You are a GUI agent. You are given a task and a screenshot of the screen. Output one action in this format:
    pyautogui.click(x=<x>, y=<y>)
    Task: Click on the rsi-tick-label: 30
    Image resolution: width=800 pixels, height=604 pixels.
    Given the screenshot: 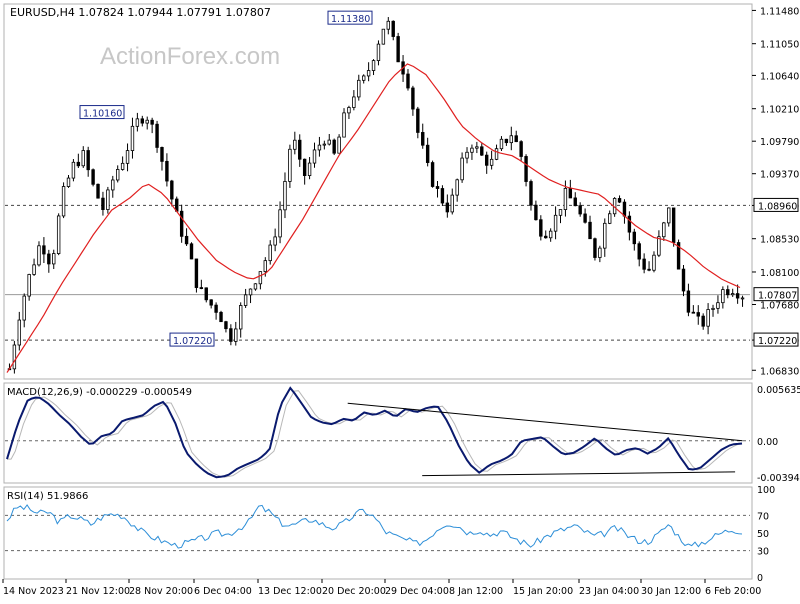 What is the action you would take?
    pyautogui.click(x=763, y=552)
    